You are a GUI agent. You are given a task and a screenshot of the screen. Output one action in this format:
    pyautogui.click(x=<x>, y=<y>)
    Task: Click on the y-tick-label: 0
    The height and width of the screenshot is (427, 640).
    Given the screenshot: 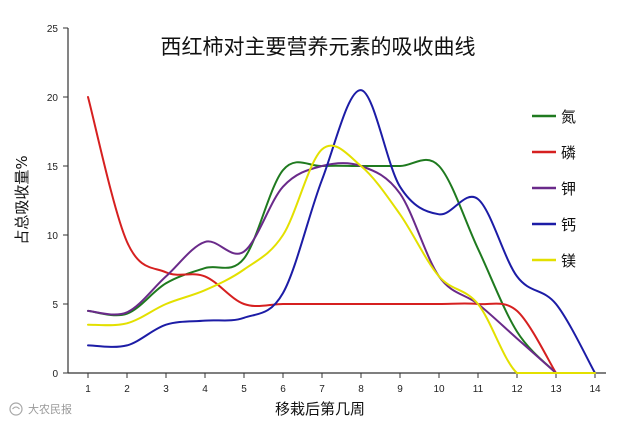 What is the action you would take?
    pyautogui.click(x=55, y=374)
    